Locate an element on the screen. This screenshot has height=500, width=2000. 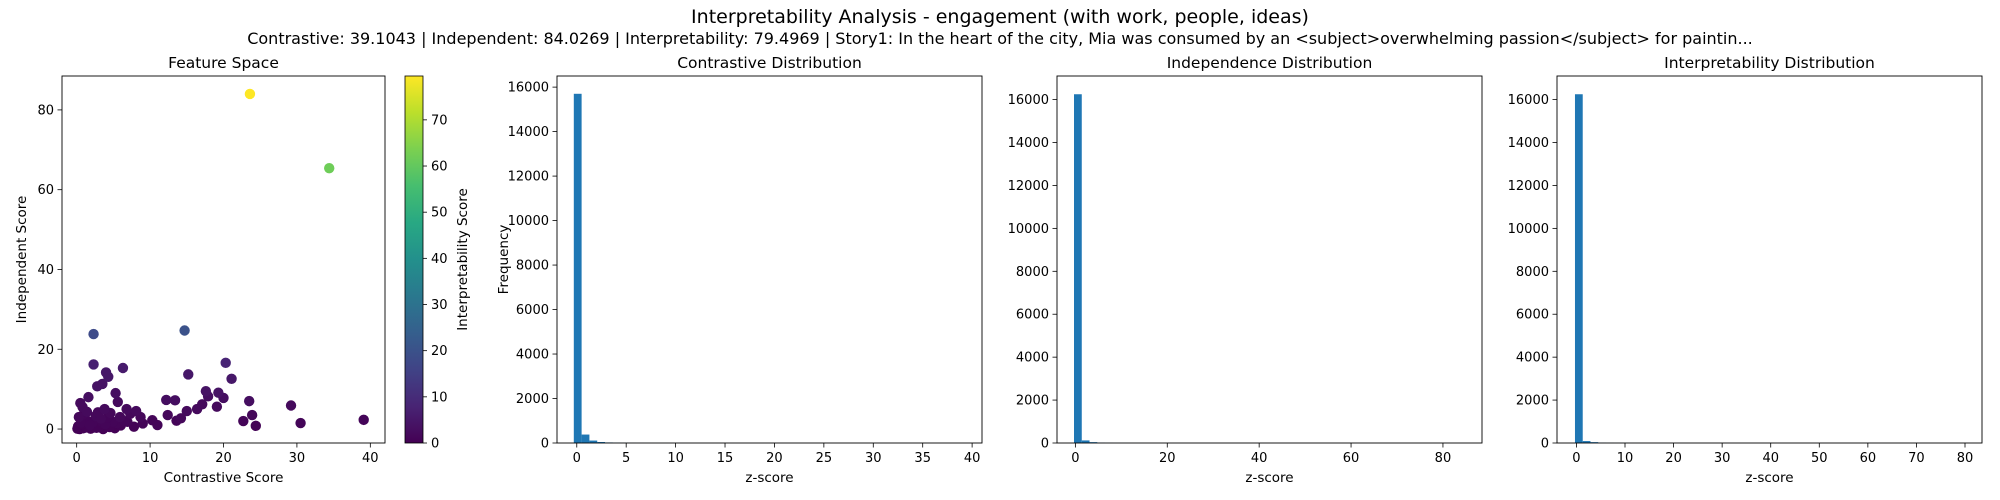
colorbar-tick-label: 70 is located at coordinates (439, 120).